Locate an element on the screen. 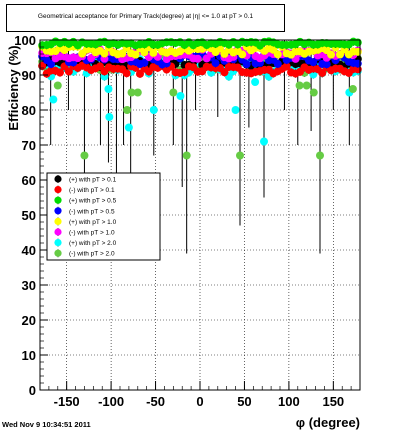 This screenshot has height=433, width=400. y-tick-label: 80 is located at coordinates (29, 110).